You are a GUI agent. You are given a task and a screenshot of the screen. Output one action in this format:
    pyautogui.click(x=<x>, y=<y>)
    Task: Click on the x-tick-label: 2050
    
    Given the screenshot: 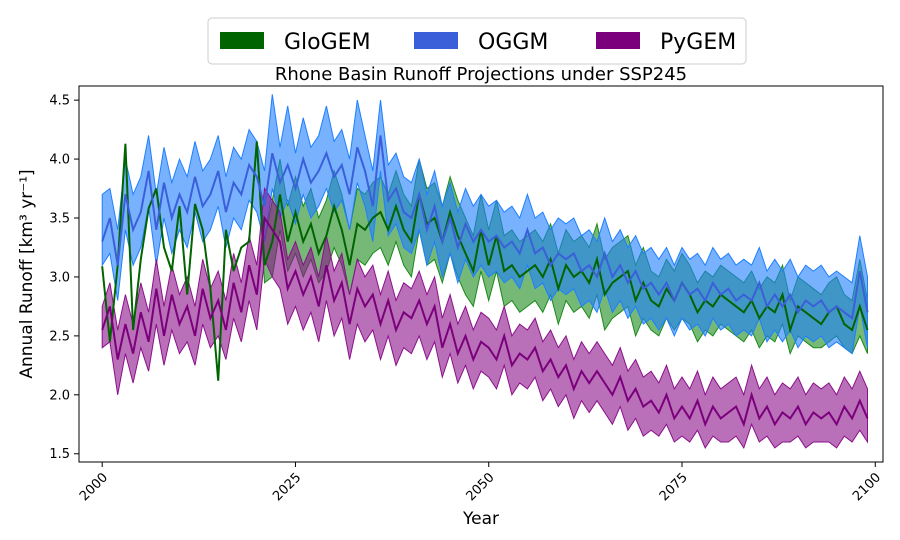 What is the action you would take?
    pyautogui.click(x=481, y=487)
    